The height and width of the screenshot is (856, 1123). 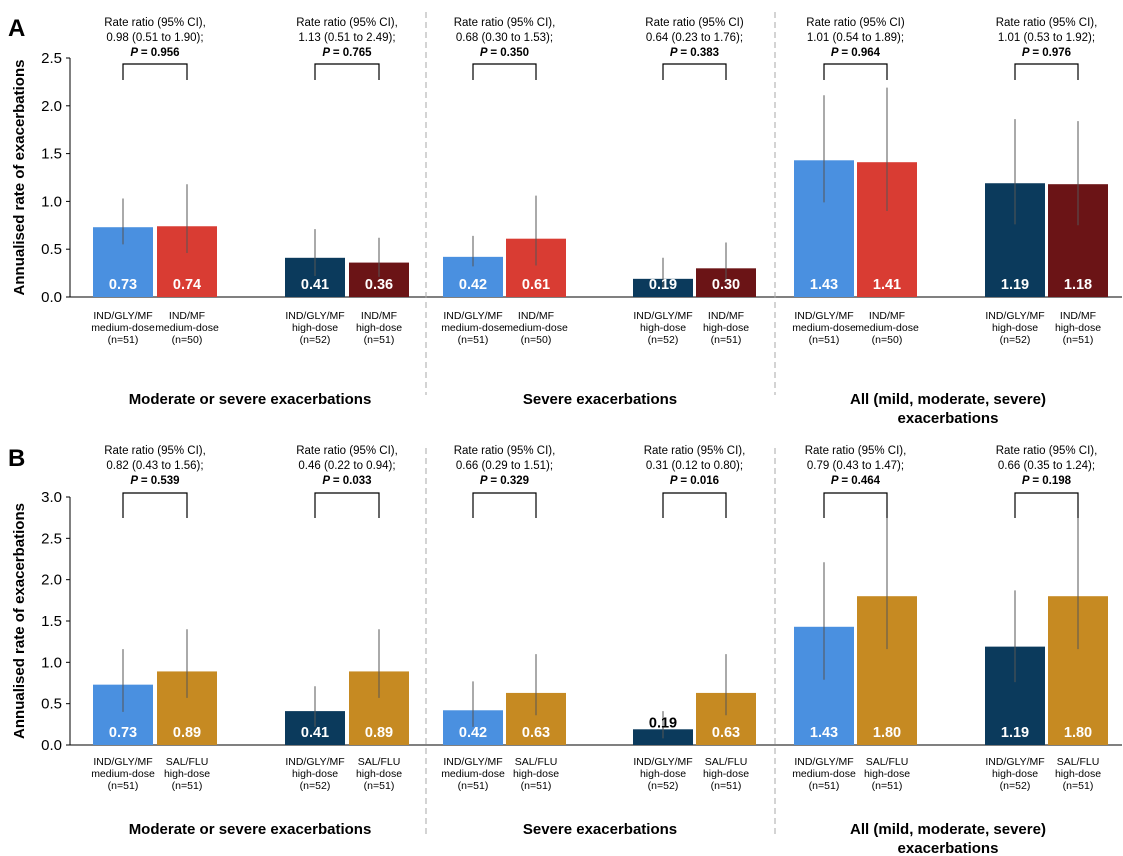 I want to click on bar-value-label: 1.19, so click(x=1015, y=285).